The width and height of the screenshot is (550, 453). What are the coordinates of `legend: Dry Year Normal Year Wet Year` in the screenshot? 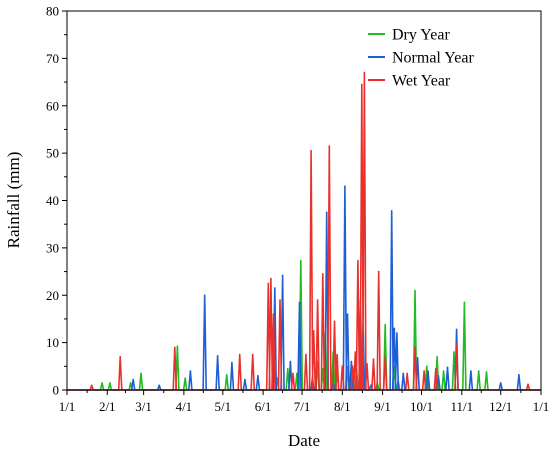 It's located at (421, 58).